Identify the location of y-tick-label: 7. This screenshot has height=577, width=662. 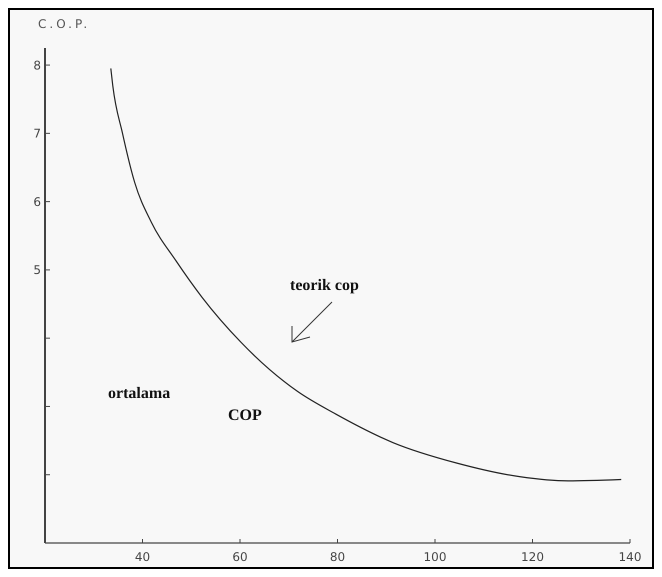
(37, 133).